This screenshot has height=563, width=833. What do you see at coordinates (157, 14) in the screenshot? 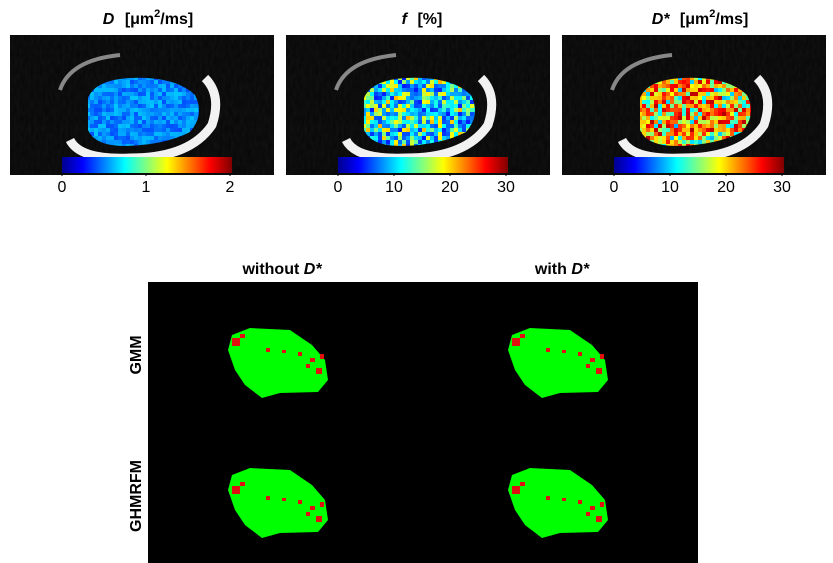
I see `unit-sup: 2` at bounding box center [157, 14].